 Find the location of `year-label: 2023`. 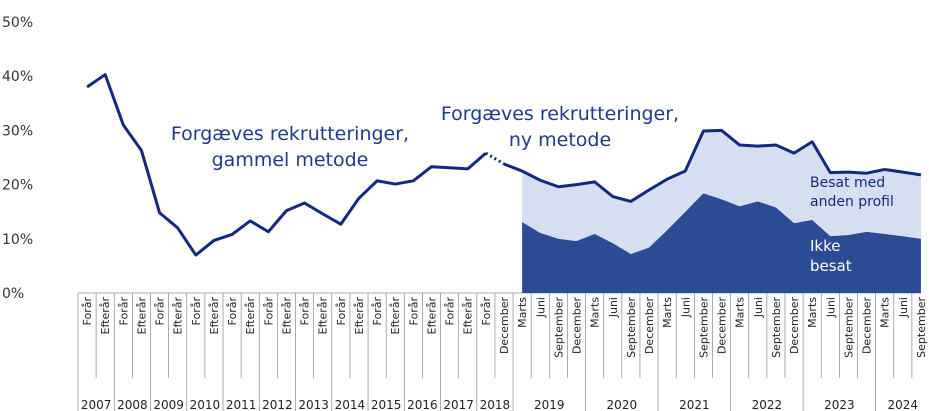

year-label: 2023 is located at coordinates (839, 404).